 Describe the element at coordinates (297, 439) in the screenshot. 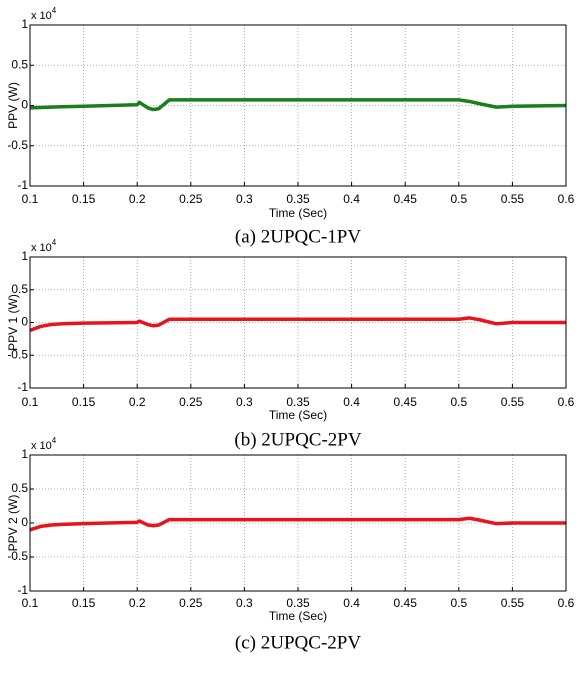

I see `caption: (b) 2UPQC-2PV` at that location.